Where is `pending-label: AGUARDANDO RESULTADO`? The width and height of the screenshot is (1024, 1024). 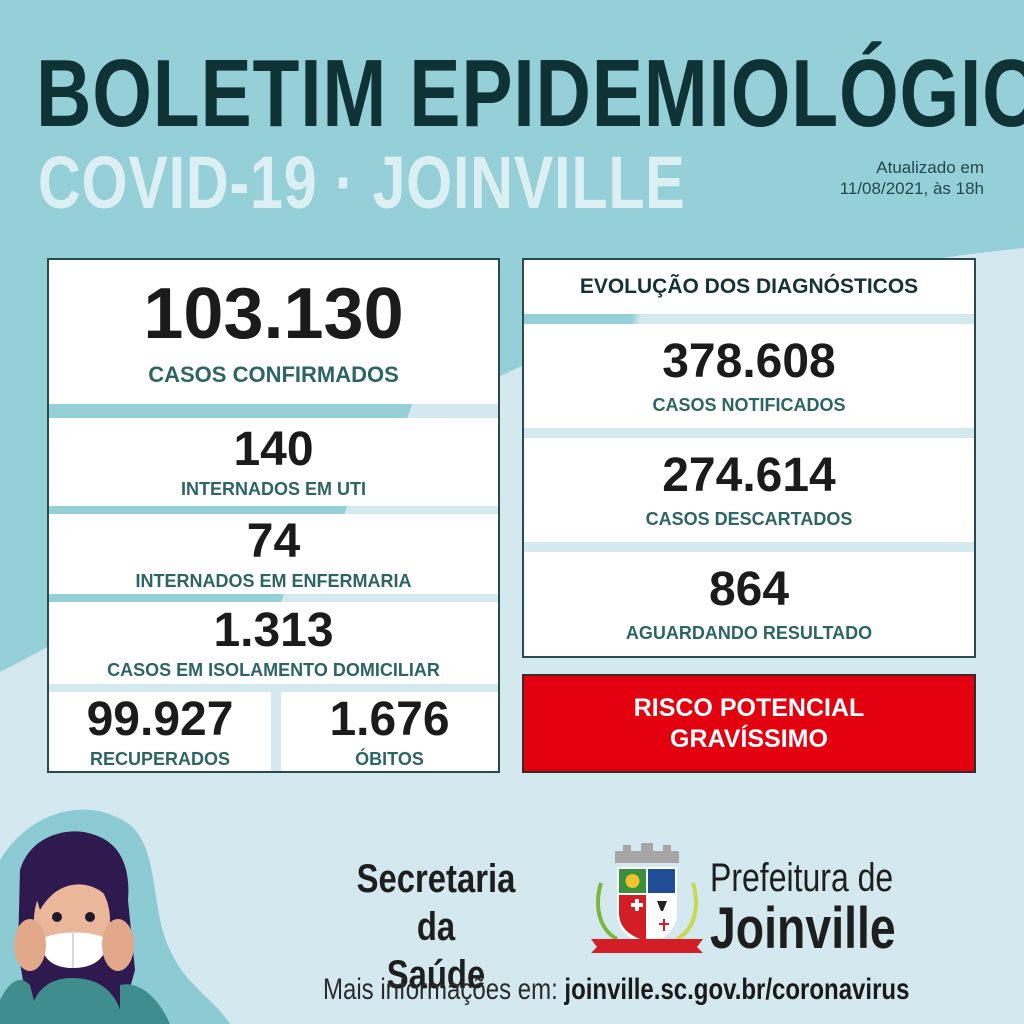 pending-label: AGUARDANDO RESULTADO is located at coordinates (749, 633).